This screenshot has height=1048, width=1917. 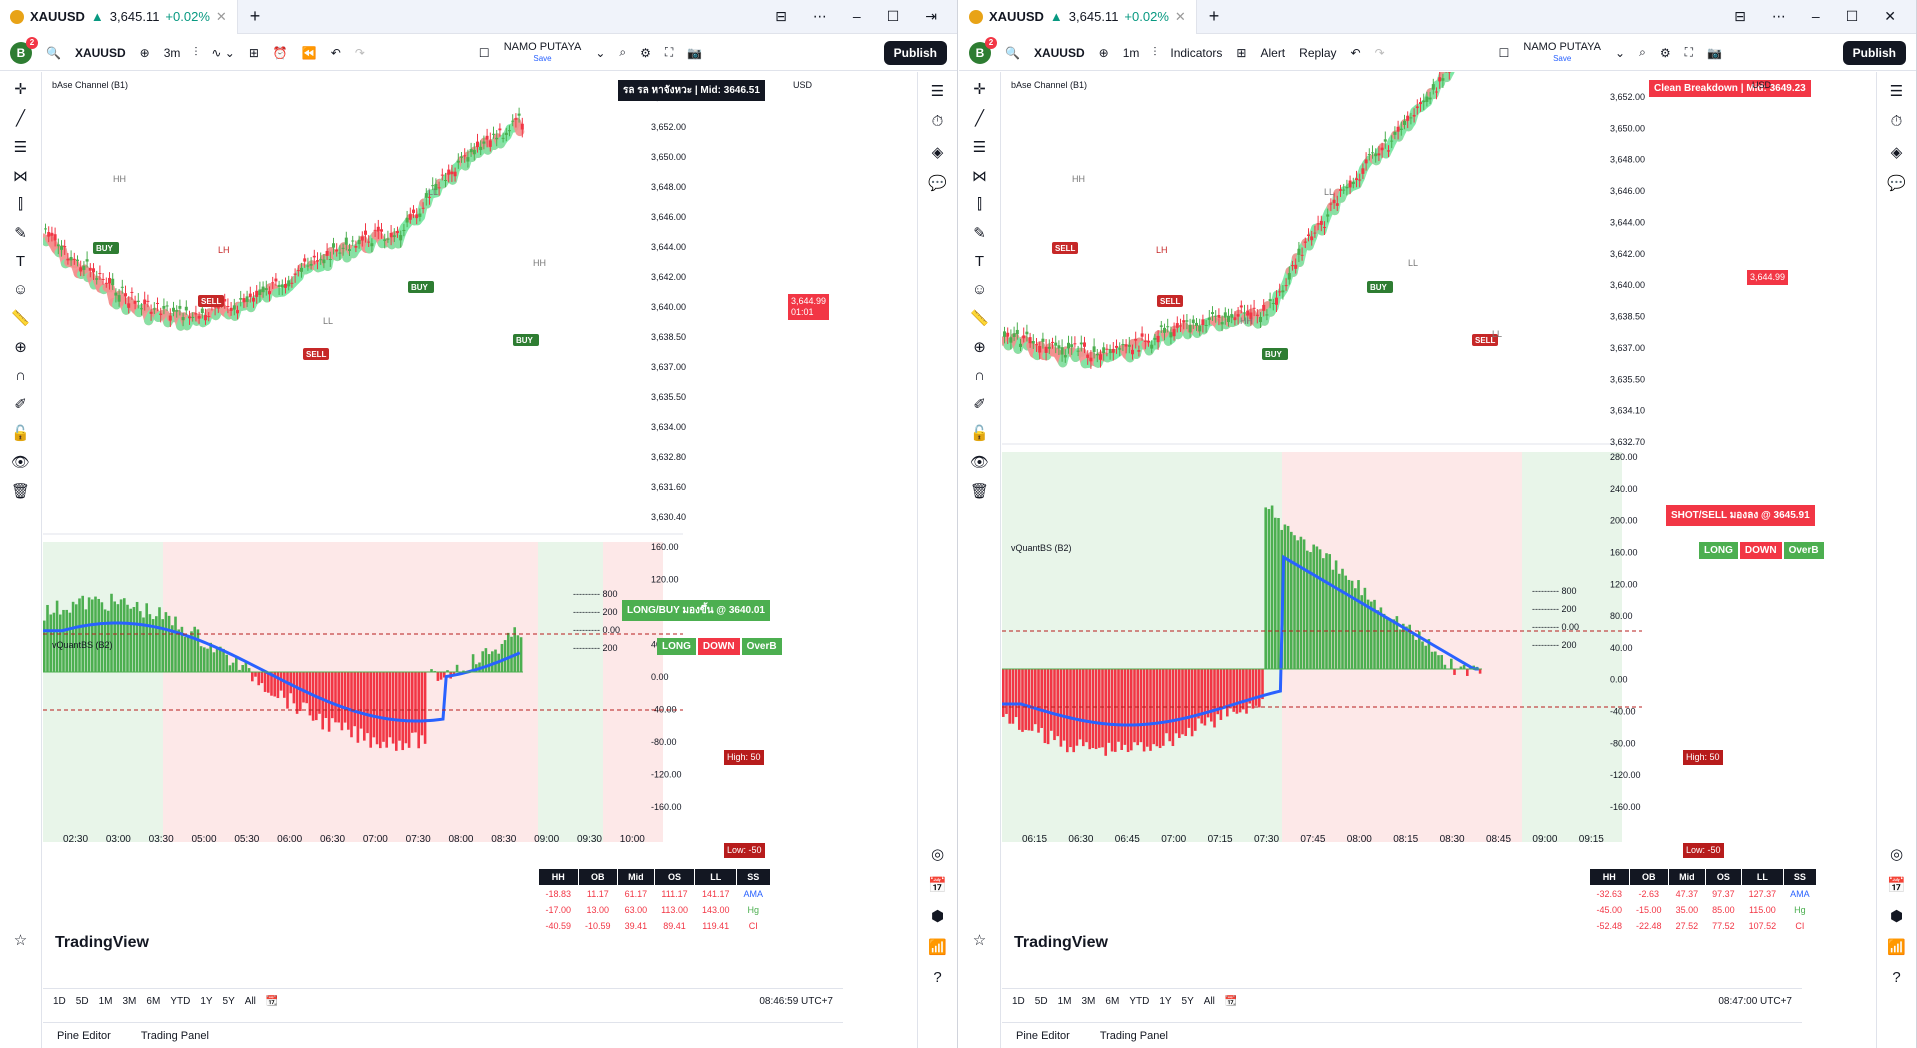 I want to click on chart-type-icon: ⫶, so click(x=196, y=52).